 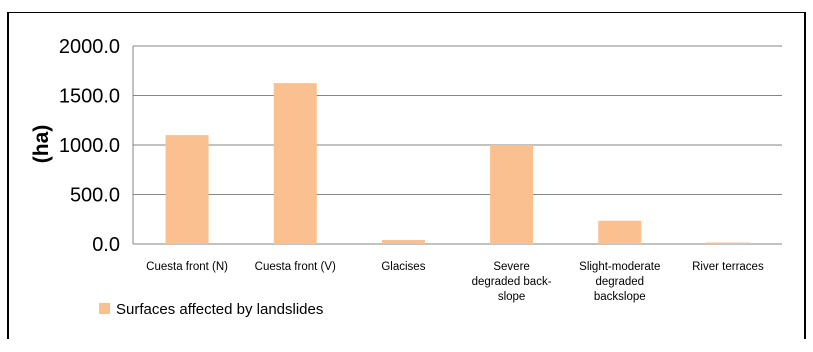 I want to click on x-tick-label: Severe, so click(x=511, y=267).